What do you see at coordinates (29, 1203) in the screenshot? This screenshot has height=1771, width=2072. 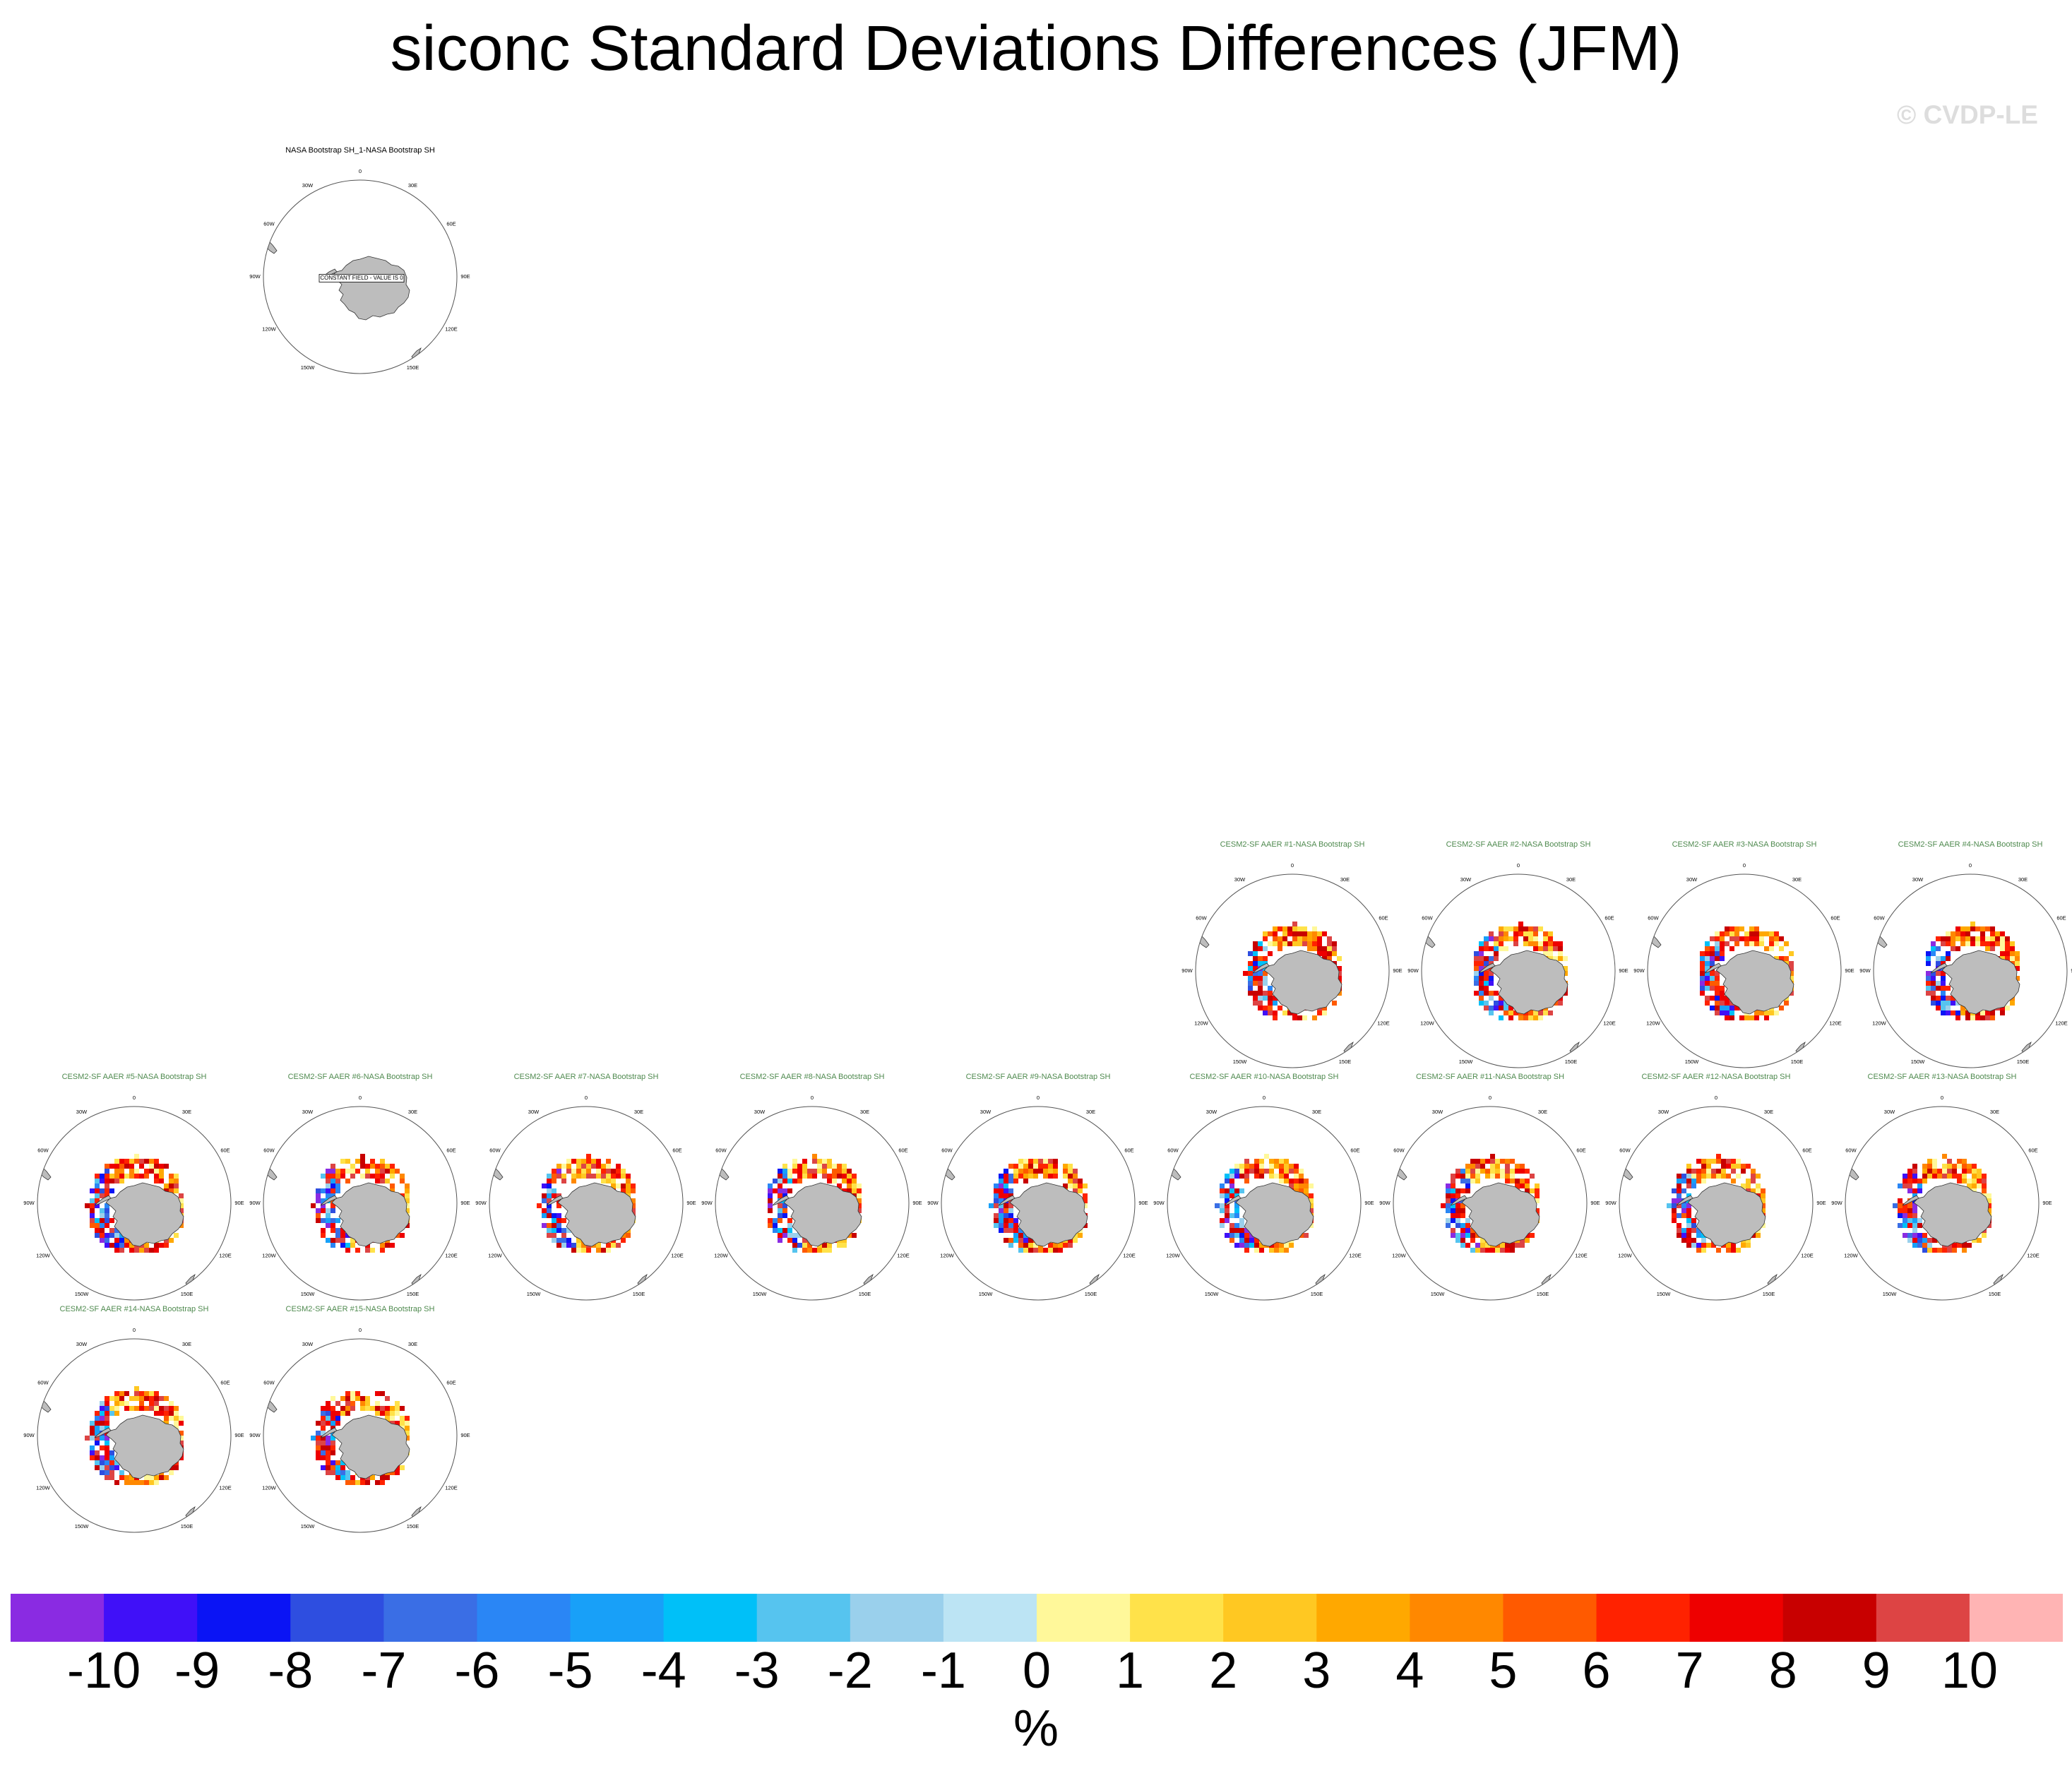 I see `longitude-label: 90W` at bounding box center [29, 1203].